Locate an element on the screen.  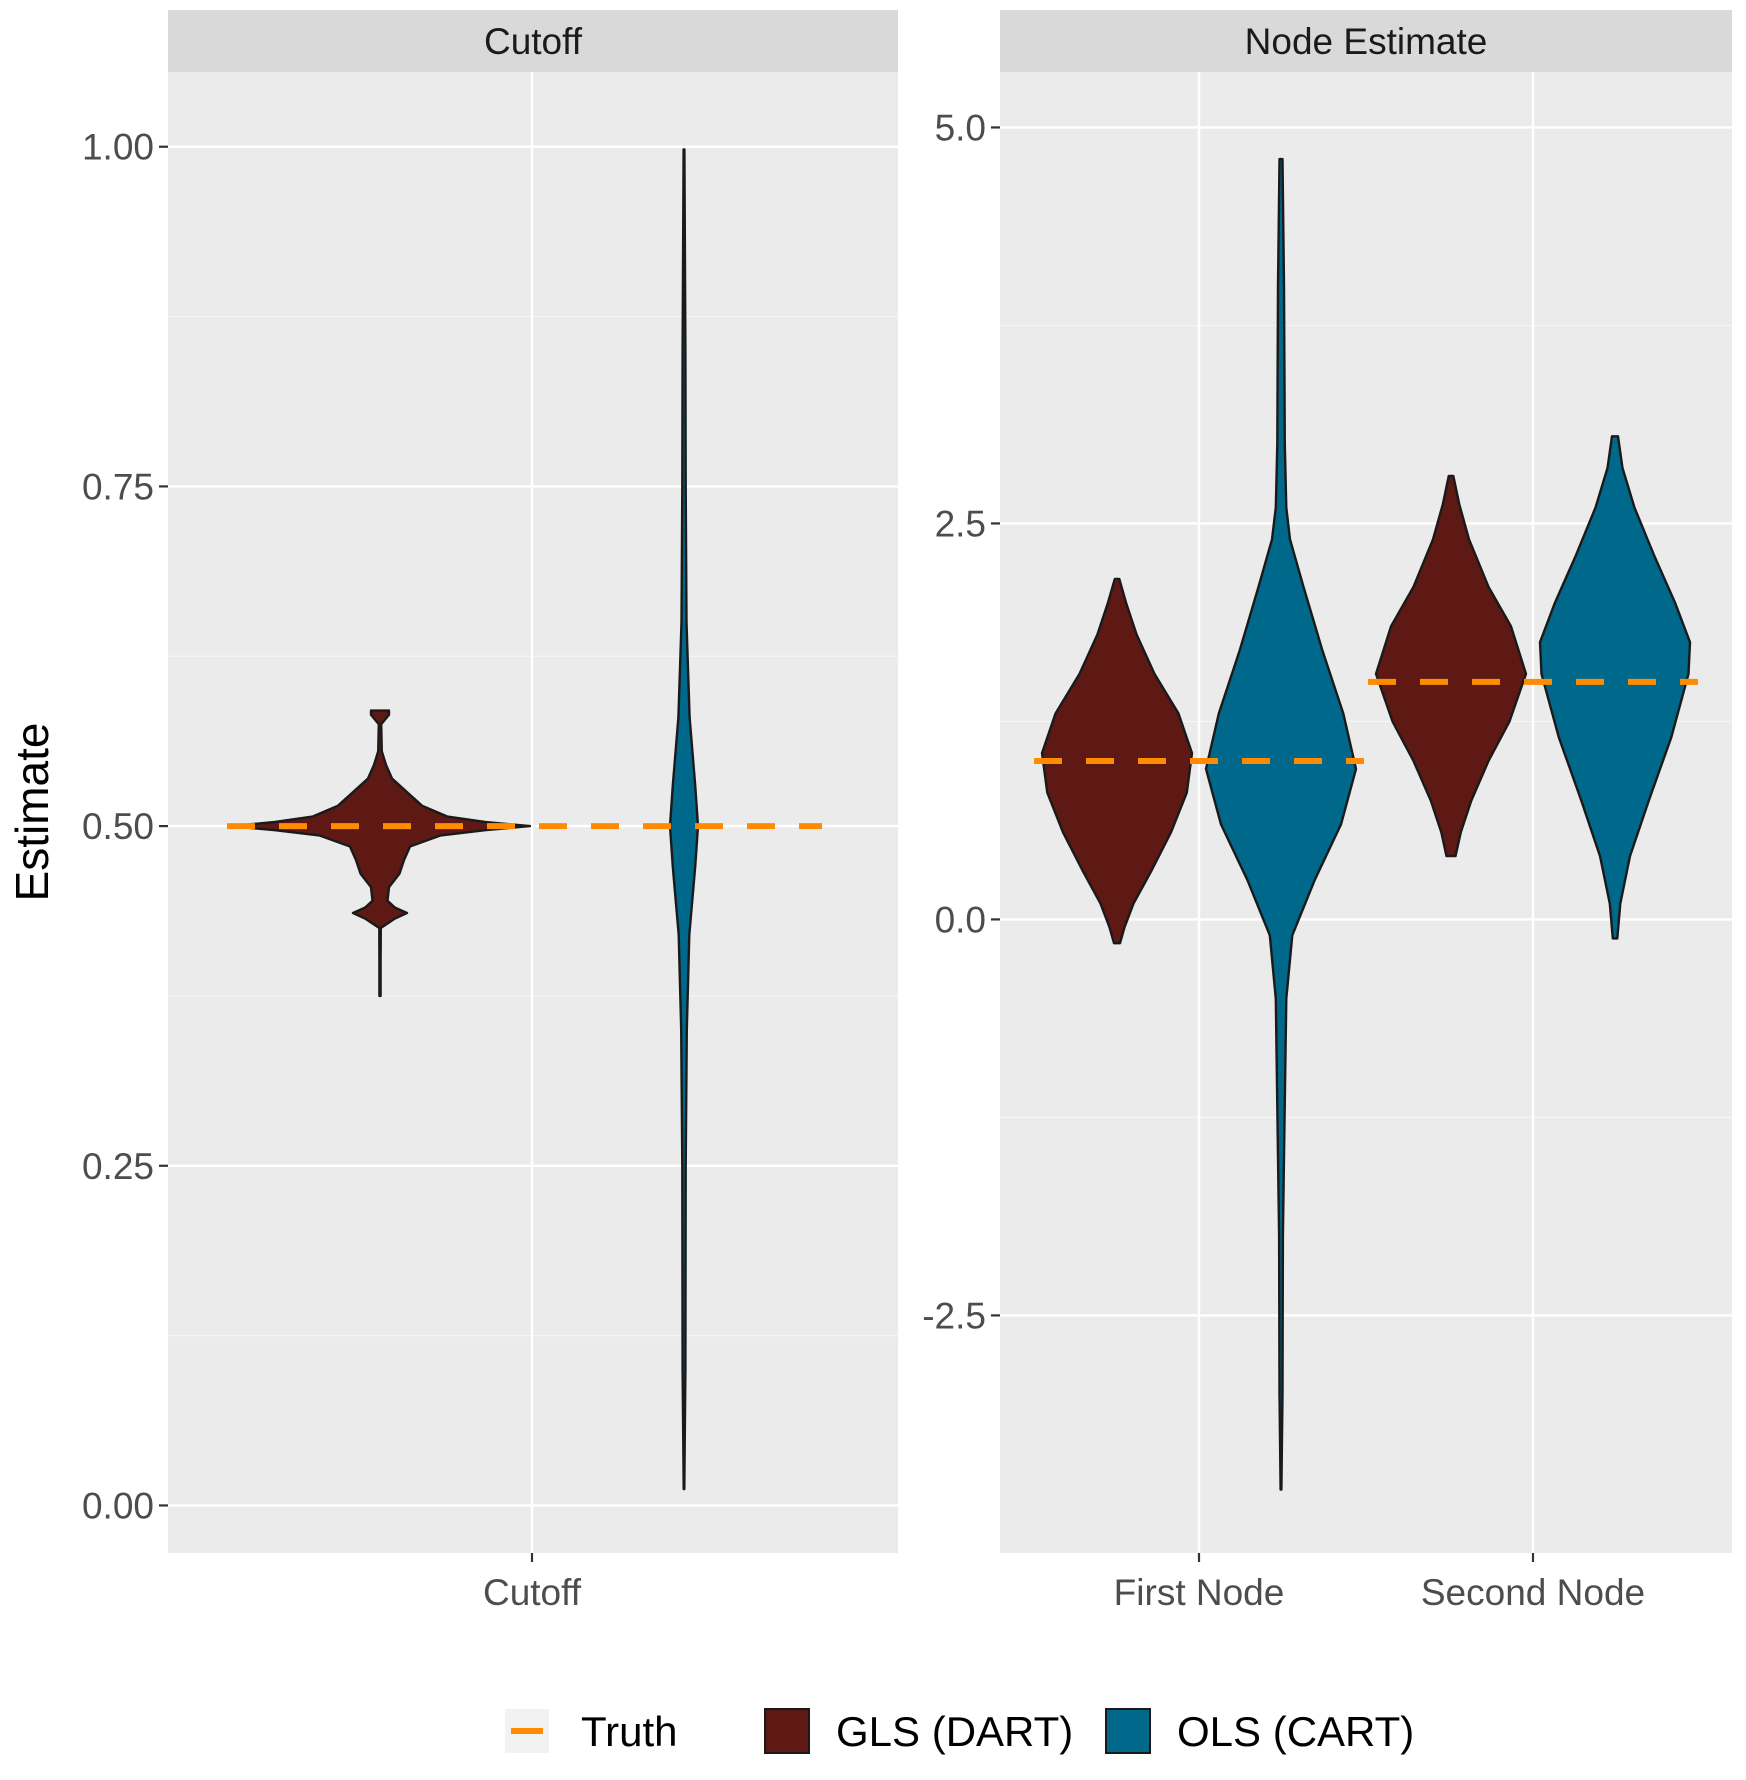
legend-item-gls: GLS (DART) is located at coordinates (918, 1731).